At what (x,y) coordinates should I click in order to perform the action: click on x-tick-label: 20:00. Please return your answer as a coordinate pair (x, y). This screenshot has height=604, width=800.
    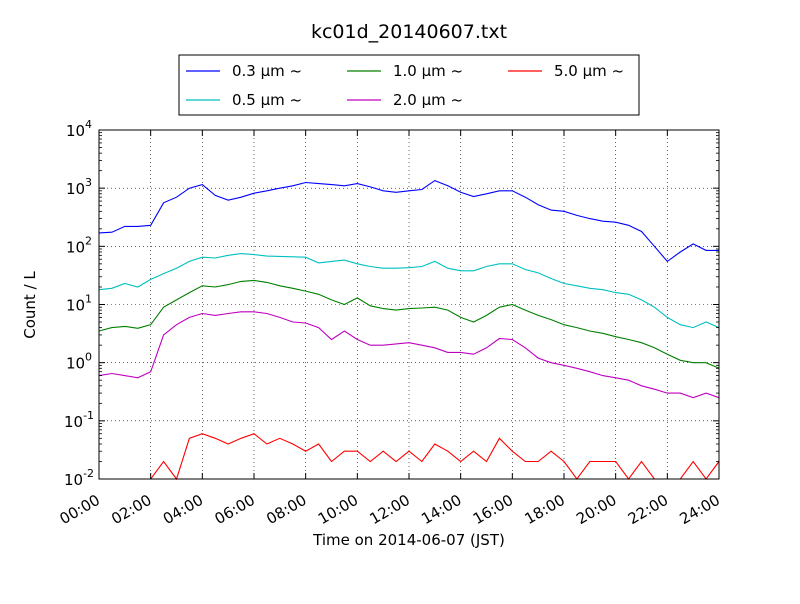
    Looking at the image, I should click on (596, 509).